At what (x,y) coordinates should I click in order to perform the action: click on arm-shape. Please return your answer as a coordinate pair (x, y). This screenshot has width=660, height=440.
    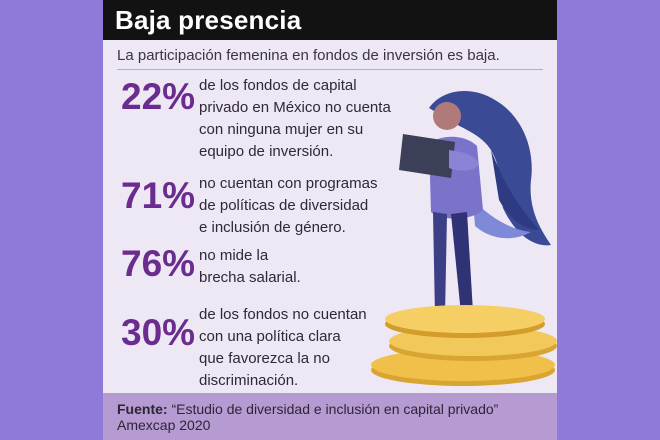
    Looking at the image, I should click on (464, 160).